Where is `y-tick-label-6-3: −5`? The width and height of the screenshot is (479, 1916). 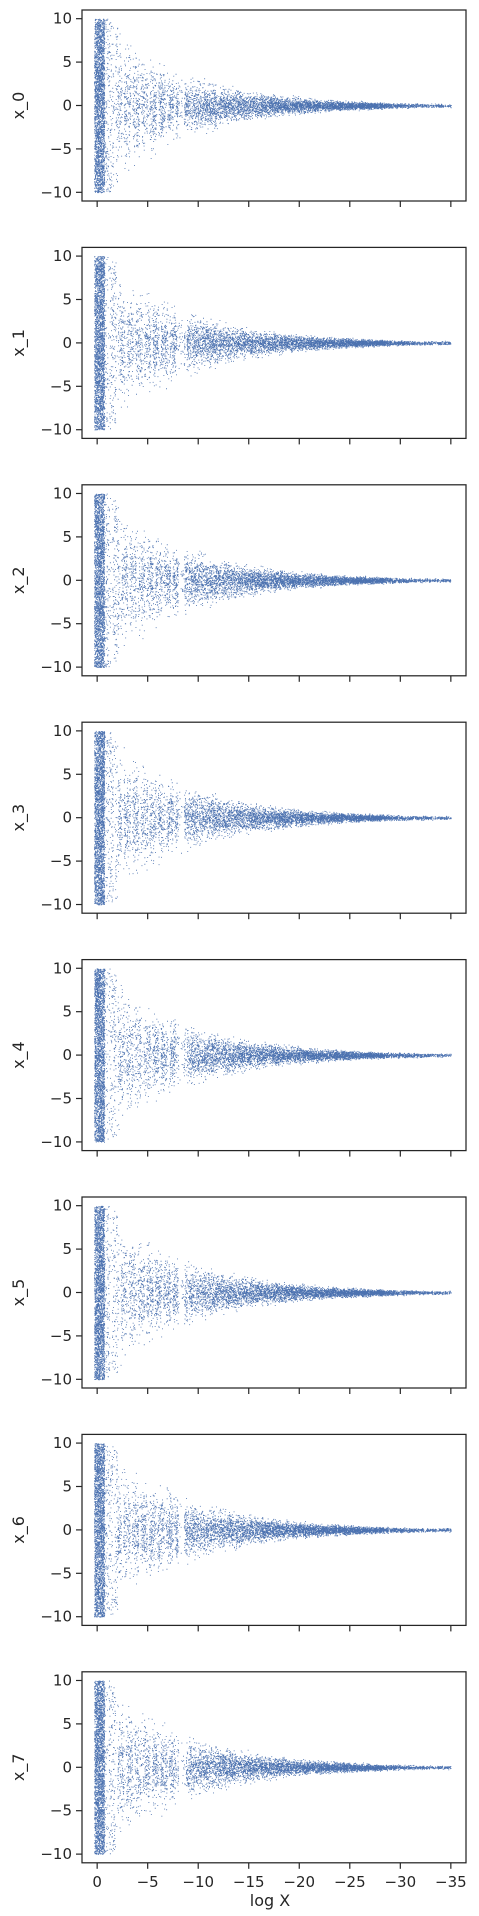 y-tick-label-6-3: −5 is located at coordinates (61, 1573).